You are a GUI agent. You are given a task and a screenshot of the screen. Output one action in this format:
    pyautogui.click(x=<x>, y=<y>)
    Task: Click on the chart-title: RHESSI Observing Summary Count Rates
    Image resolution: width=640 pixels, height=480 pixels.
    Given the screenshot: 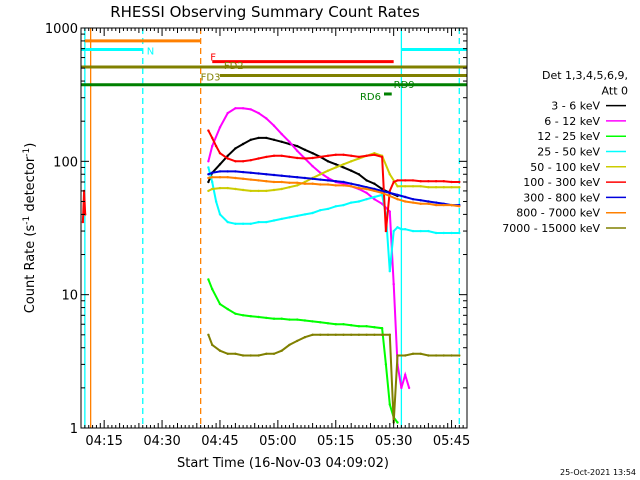 What is the action you would take?
    pyautogui.click(x=265, y=12)
    